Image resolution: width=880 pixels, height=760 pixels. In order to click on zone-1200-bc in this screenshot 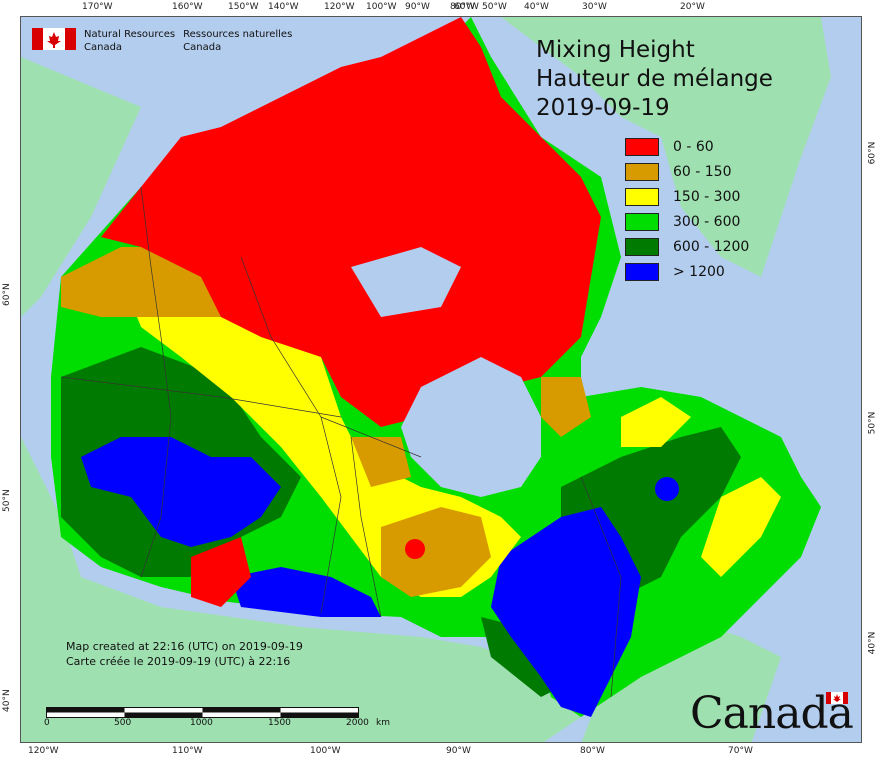, I will do `click(181, 492)`.